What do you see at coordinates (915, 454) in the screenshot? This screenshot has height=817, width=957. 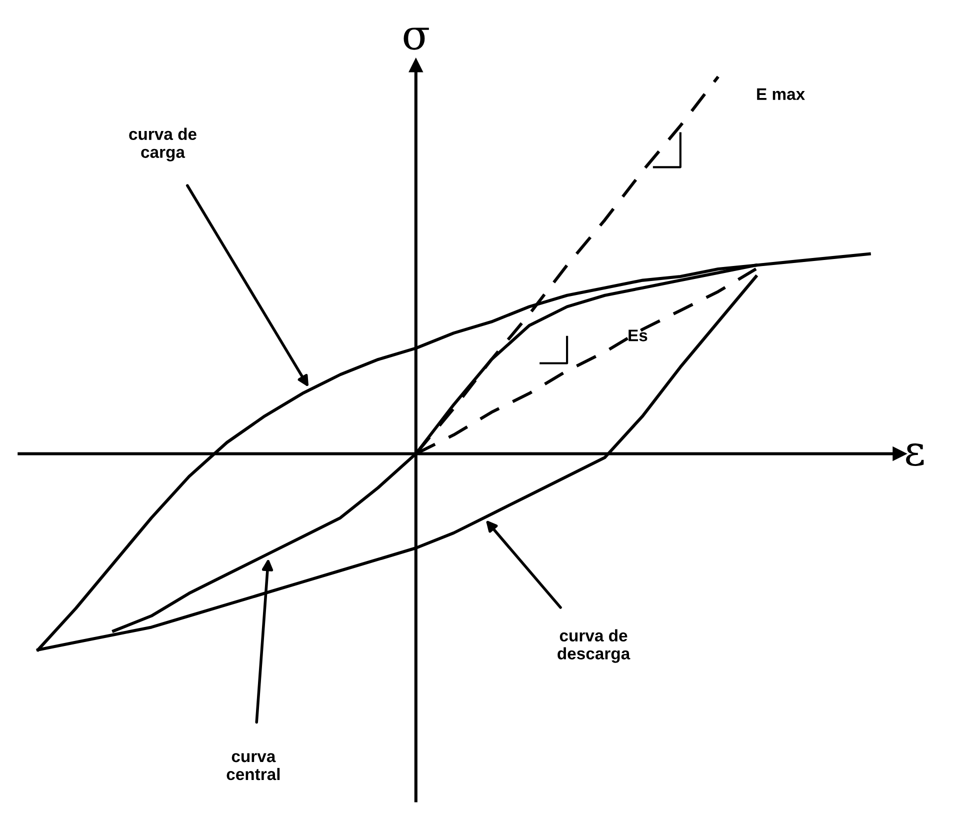 I see `x-axis-title: ε` at bounding box center [915, 454].